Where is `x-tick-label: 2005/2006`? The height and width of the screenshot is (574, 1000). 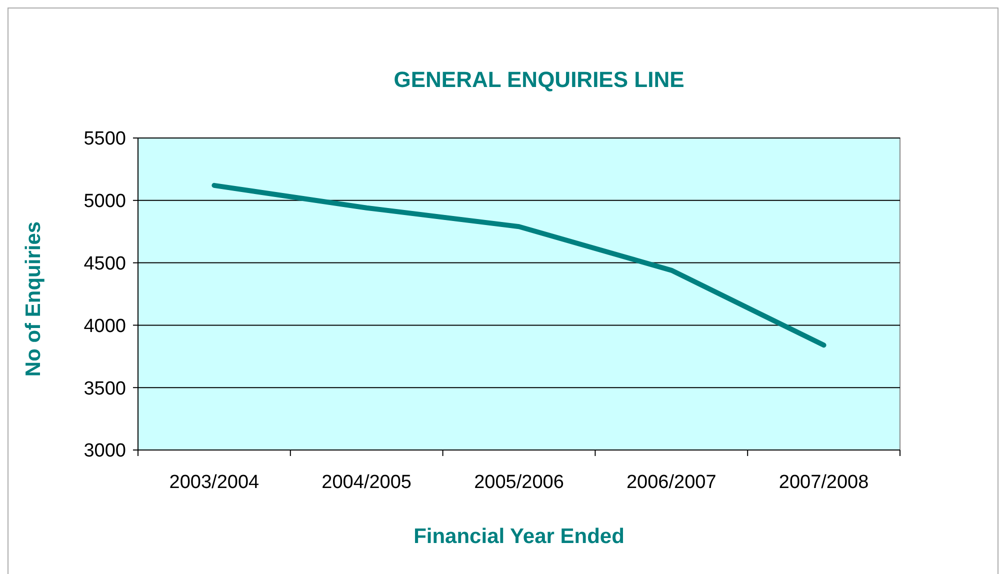
x-tick-label: 2005/2006 is located at coordinates (519, 482).